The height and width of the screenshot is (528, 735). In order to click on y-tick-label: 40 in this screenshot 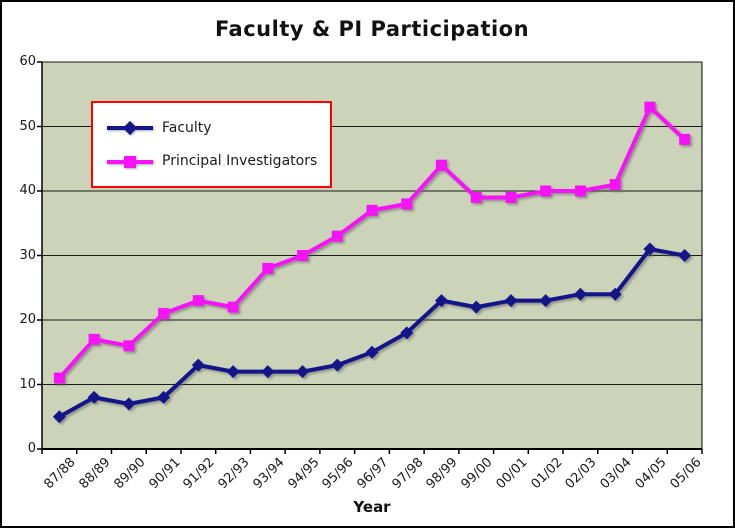, I will do `click(27, 190)`.